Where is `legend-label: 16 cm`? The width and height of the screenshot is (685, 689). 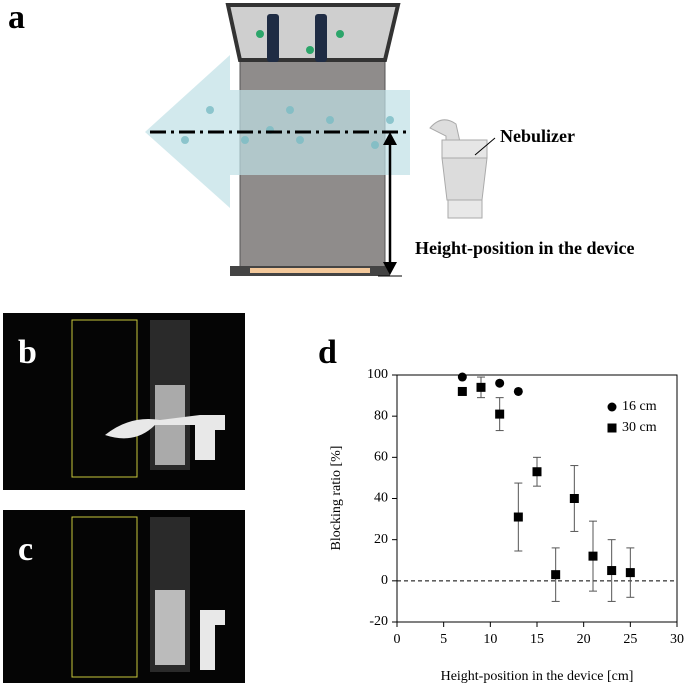 legend-label: 16 cm is located at coordinates (639, 406).